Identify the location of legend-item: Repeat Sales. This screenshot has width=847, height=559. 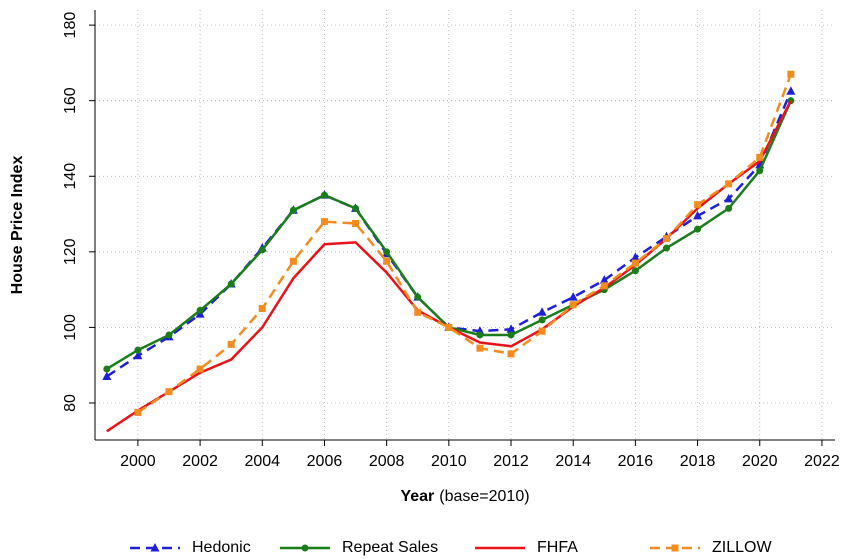
(359, 547).